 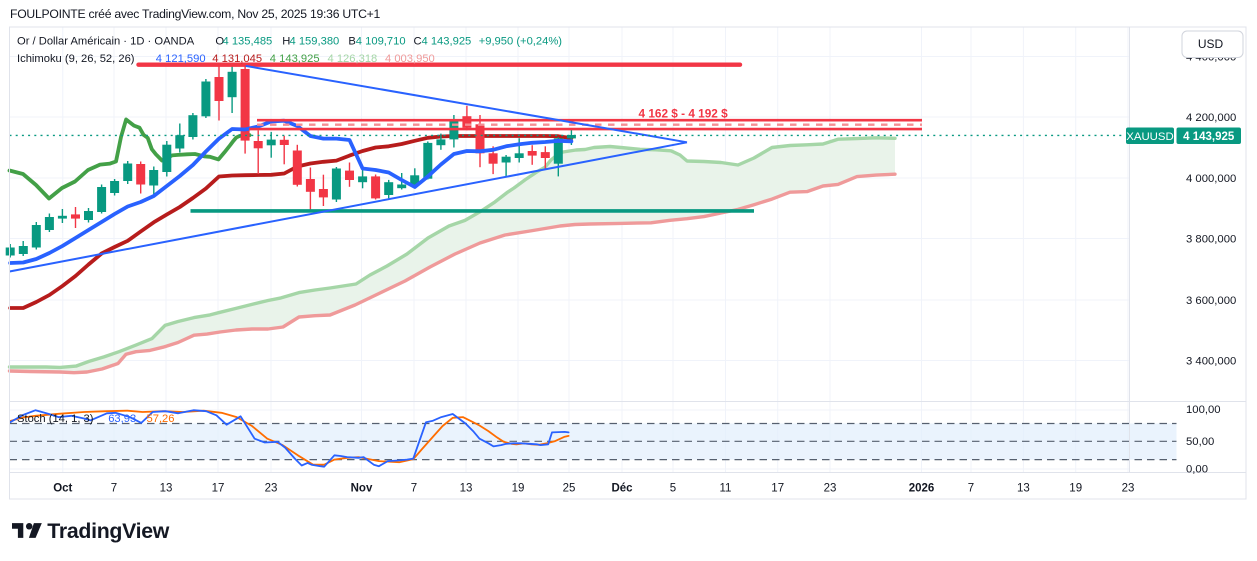 I want to click on svg-text: Ichimoku (9, 26, 52, 26), so click(x=76, y=59).